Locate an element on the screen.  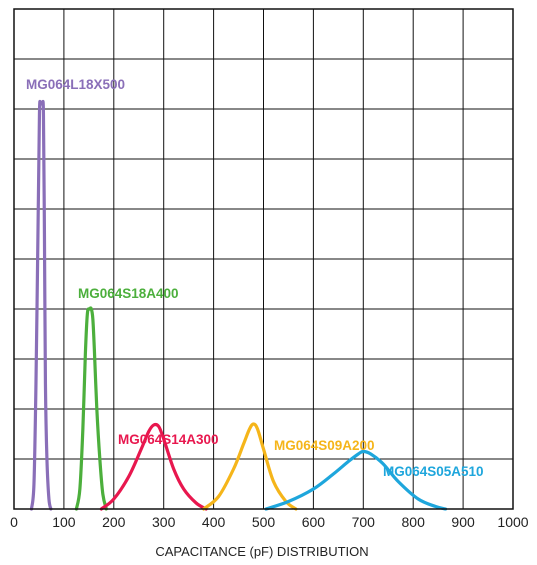
x-tick-label: 800 is located at coordinates (414, 522).